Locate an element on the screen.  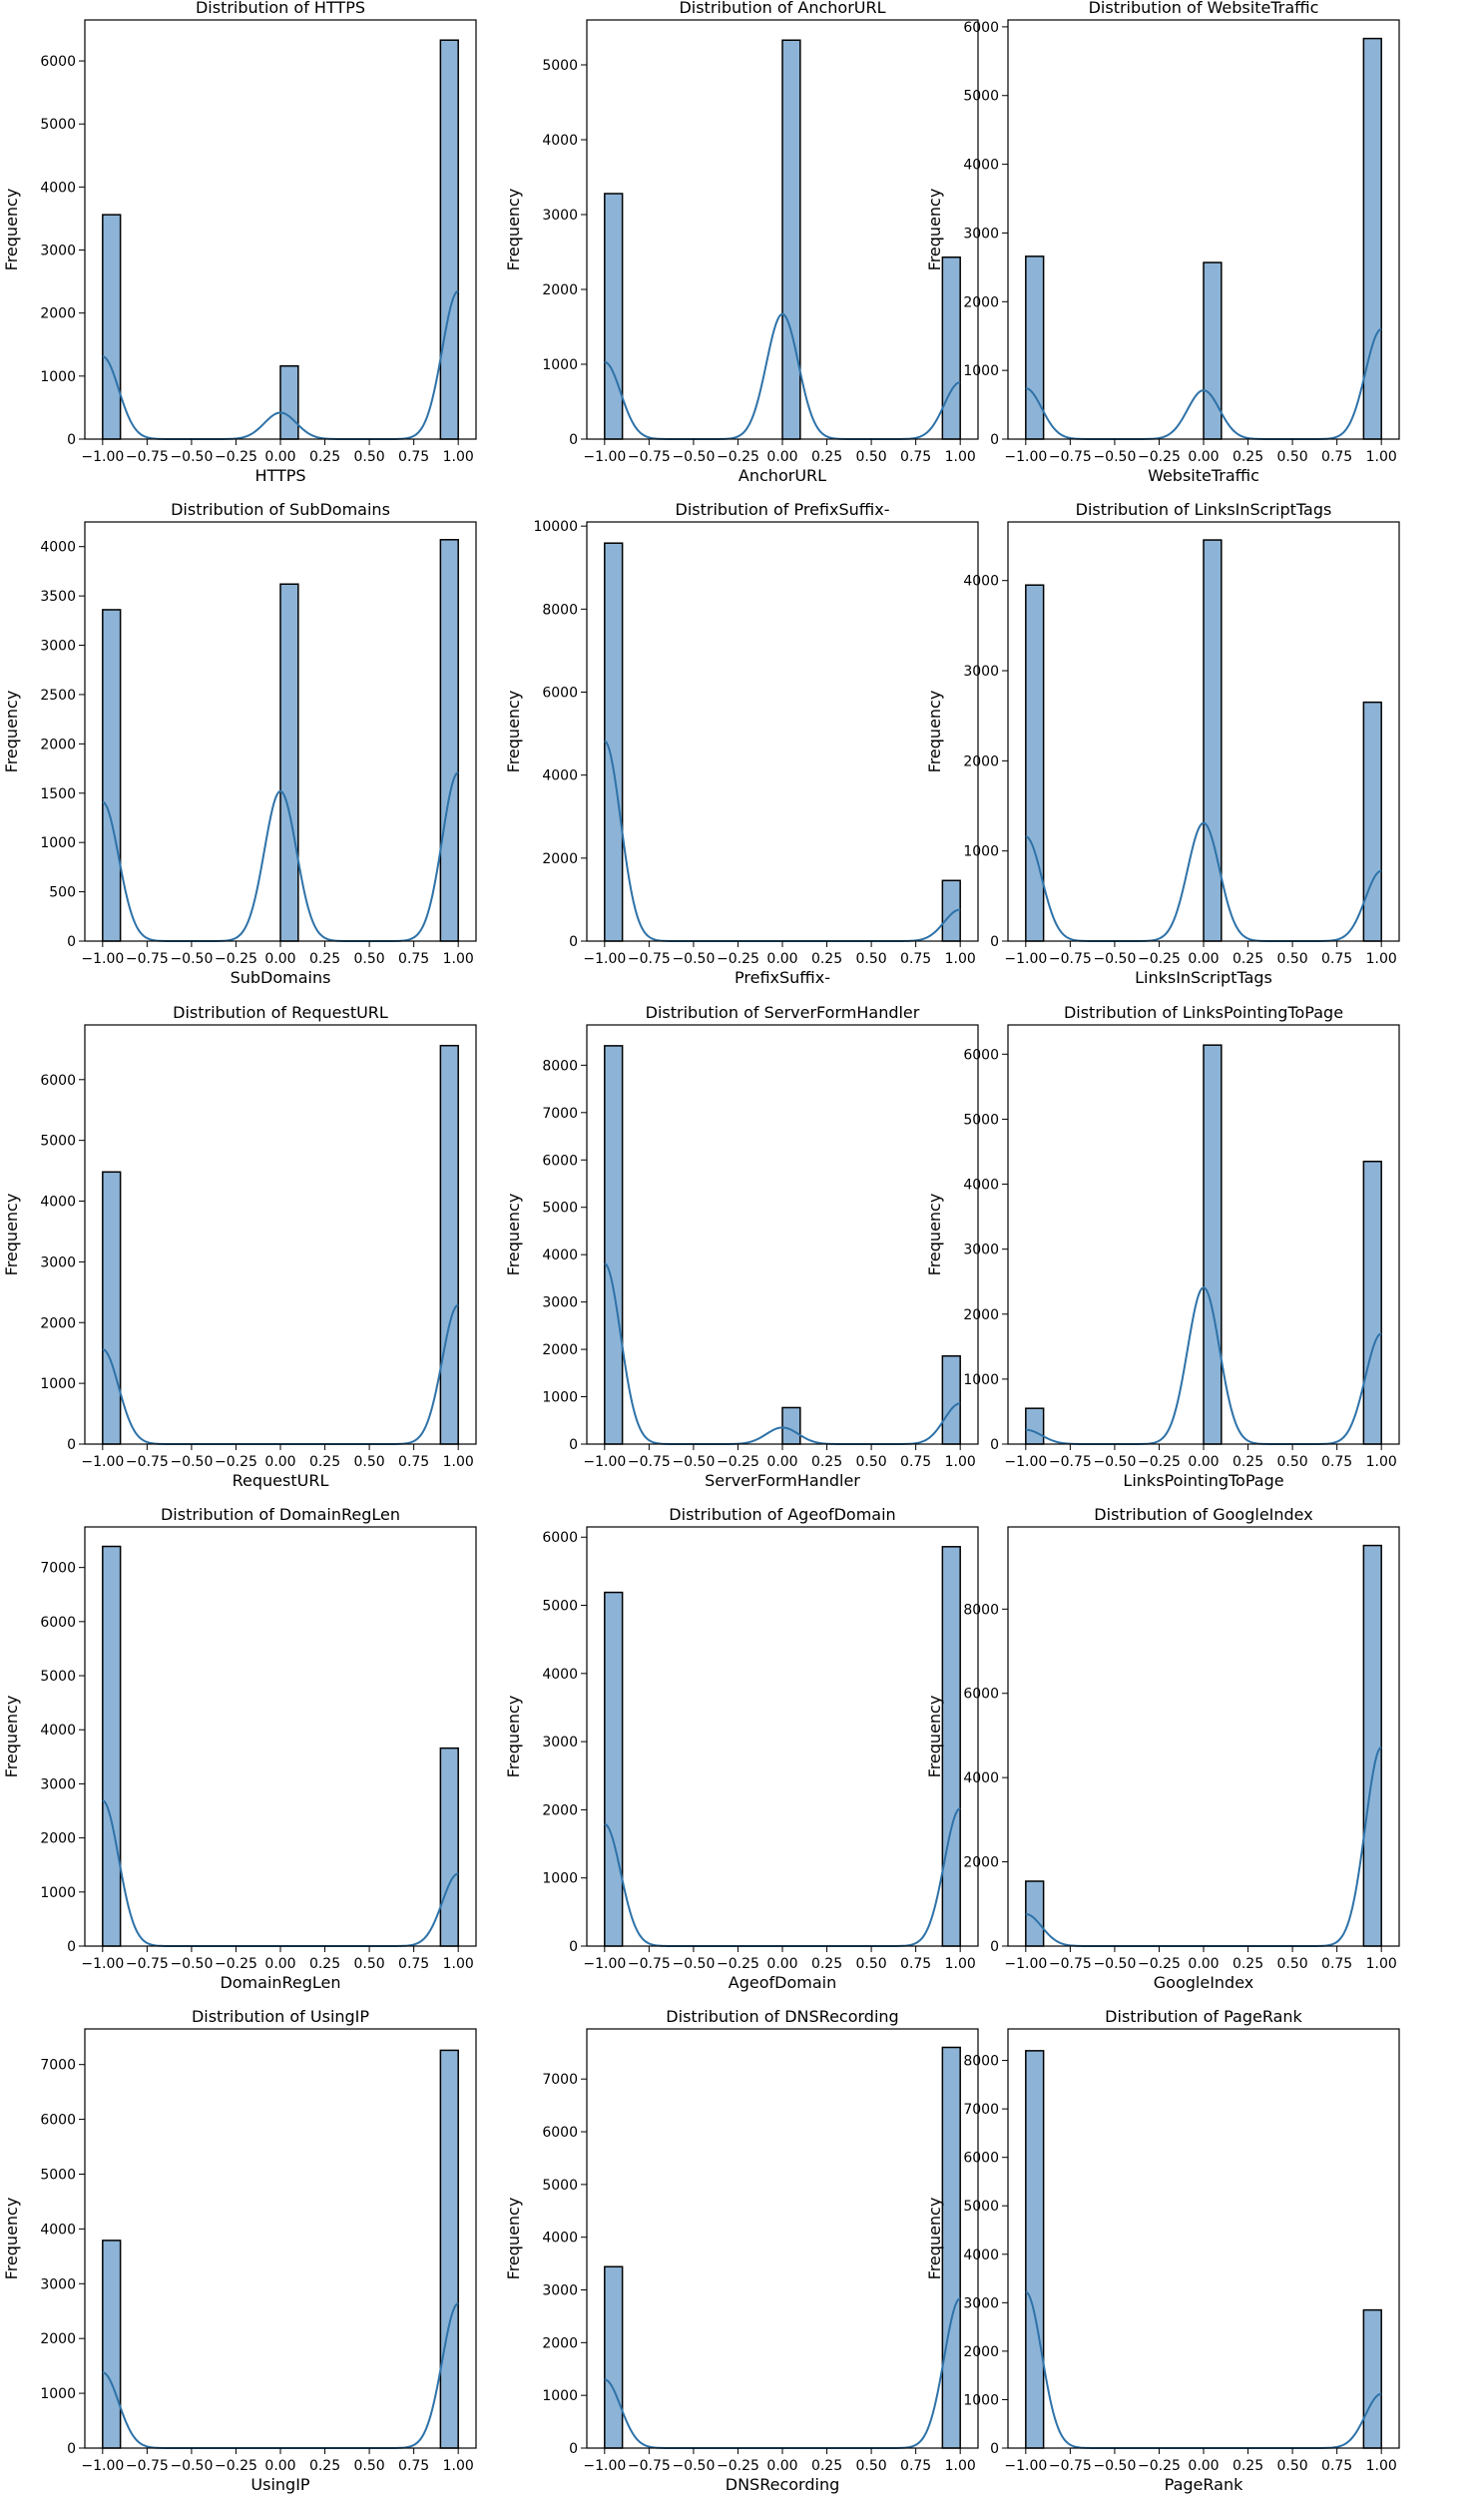
x-axis-label: UsingIP is located at coordinates (280, 2484).